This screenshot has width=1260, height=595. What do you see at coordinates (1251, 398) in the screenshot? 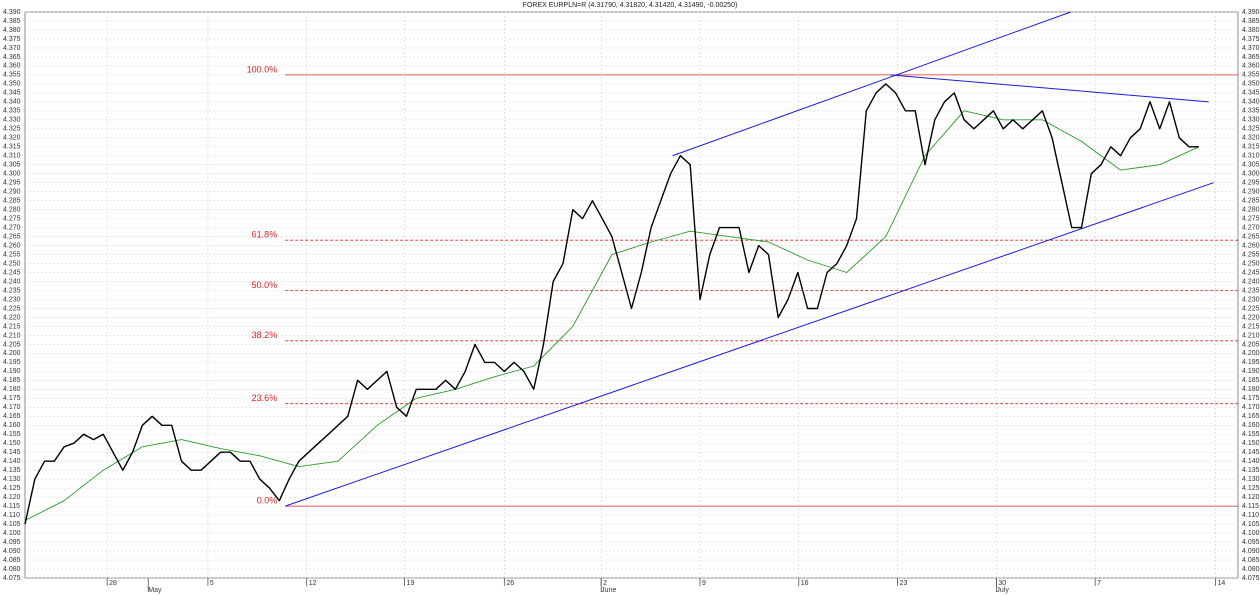
I see `y-tick-label-right: 4.175` at bounding box center [1251, 398].